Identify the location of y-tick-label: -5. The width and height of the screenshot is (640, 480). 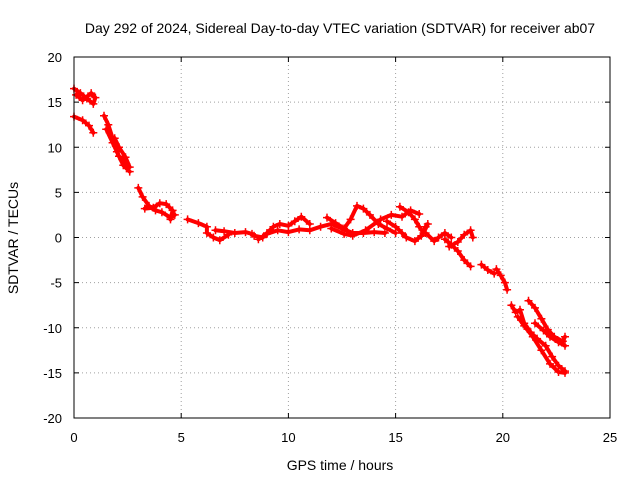
(56, 283).